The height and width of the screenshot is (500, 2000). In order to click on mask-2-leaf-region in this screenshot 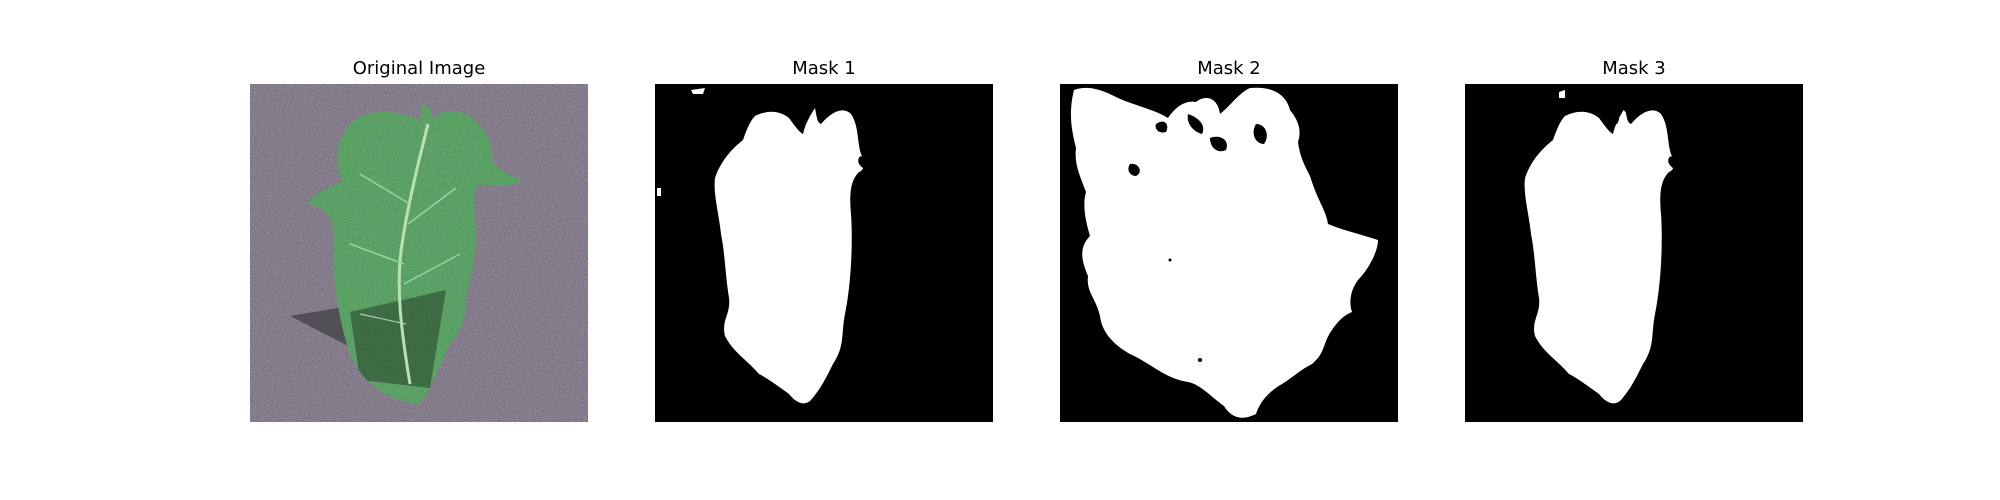, I will do `click(1224, 252)`.